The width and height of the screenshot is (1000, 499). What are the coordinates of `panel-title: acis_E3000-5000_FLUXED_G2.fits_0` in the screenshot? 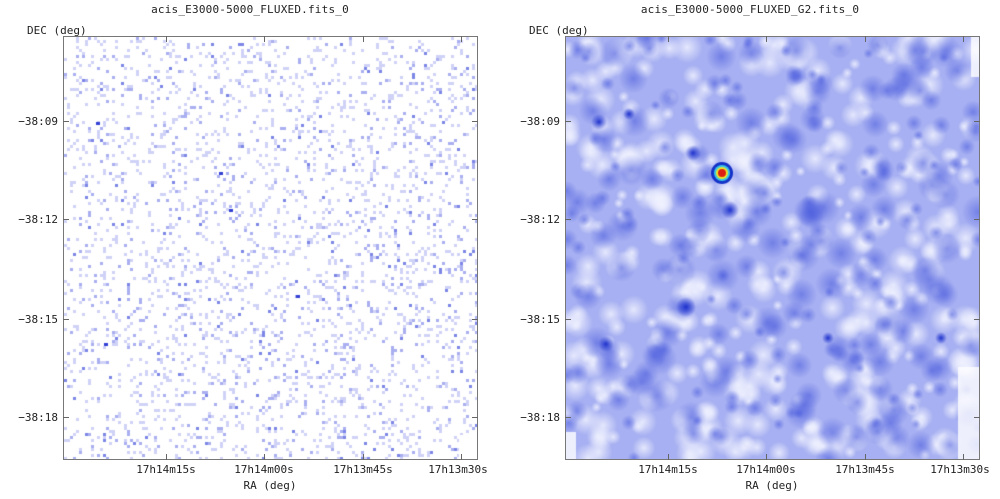 It's located at (750, 9).